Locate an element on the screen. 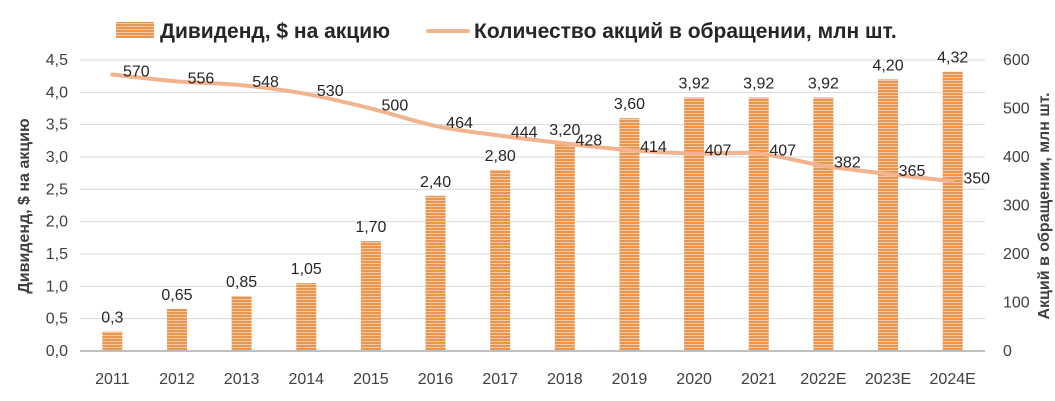 The image size is (1055, 401). y-right-axis-title: Акций в обращении, млн шт. is located at coordinates (1044, 205).